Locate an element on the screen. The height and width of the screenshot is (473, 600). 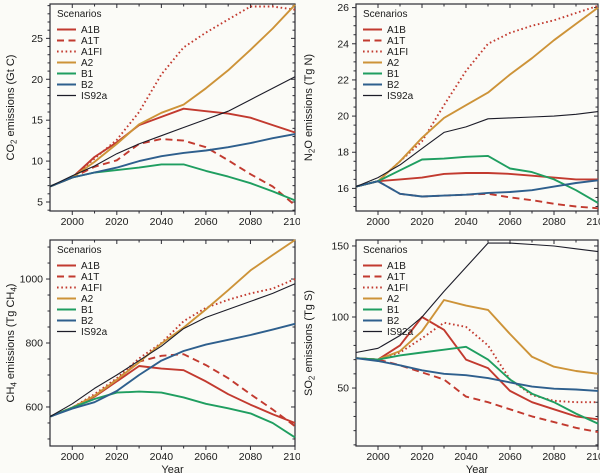
co2-series-line-A1T is located at coordinates (172, 172).